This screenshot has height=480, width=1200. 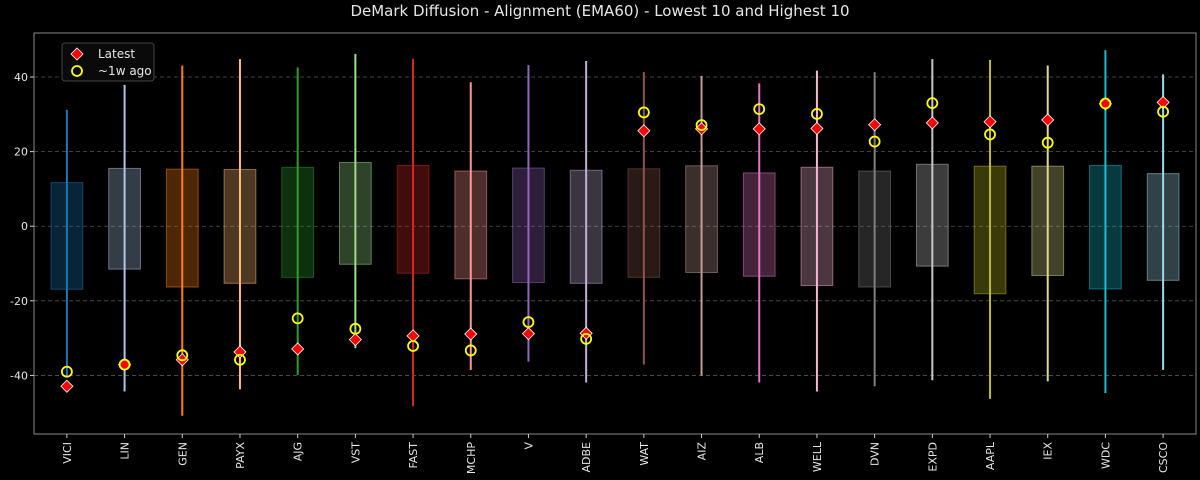 I want to click on x-tick-label: DVN, so click(x=875, y=454).